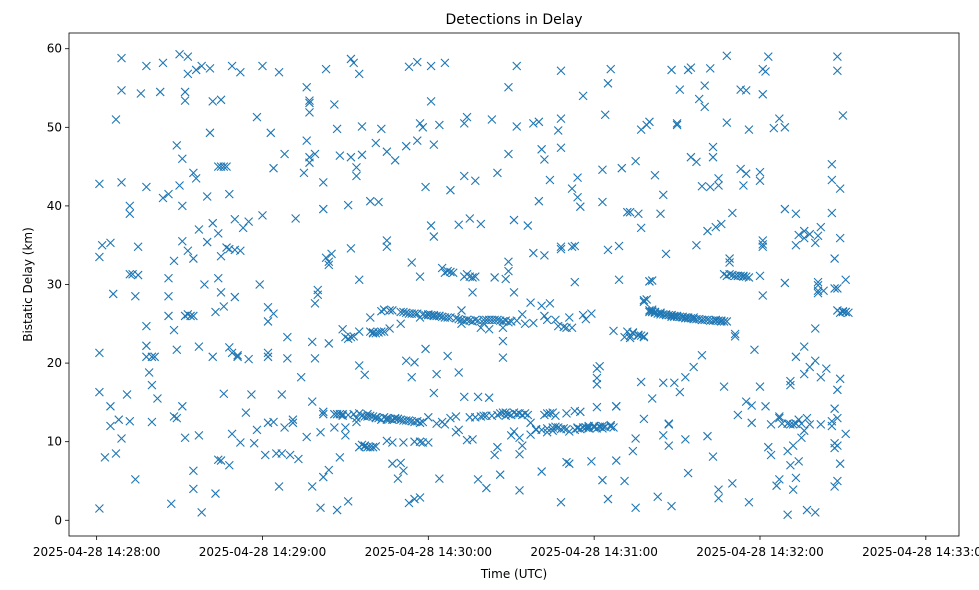 Image resolution: width=979 pixels, height=590 pixels. What do you see at coordinates (593, 552) in the screenshot?
I see `x-tick-label: 2025-04-28 14:31:00` at bounding box center [593, 552].